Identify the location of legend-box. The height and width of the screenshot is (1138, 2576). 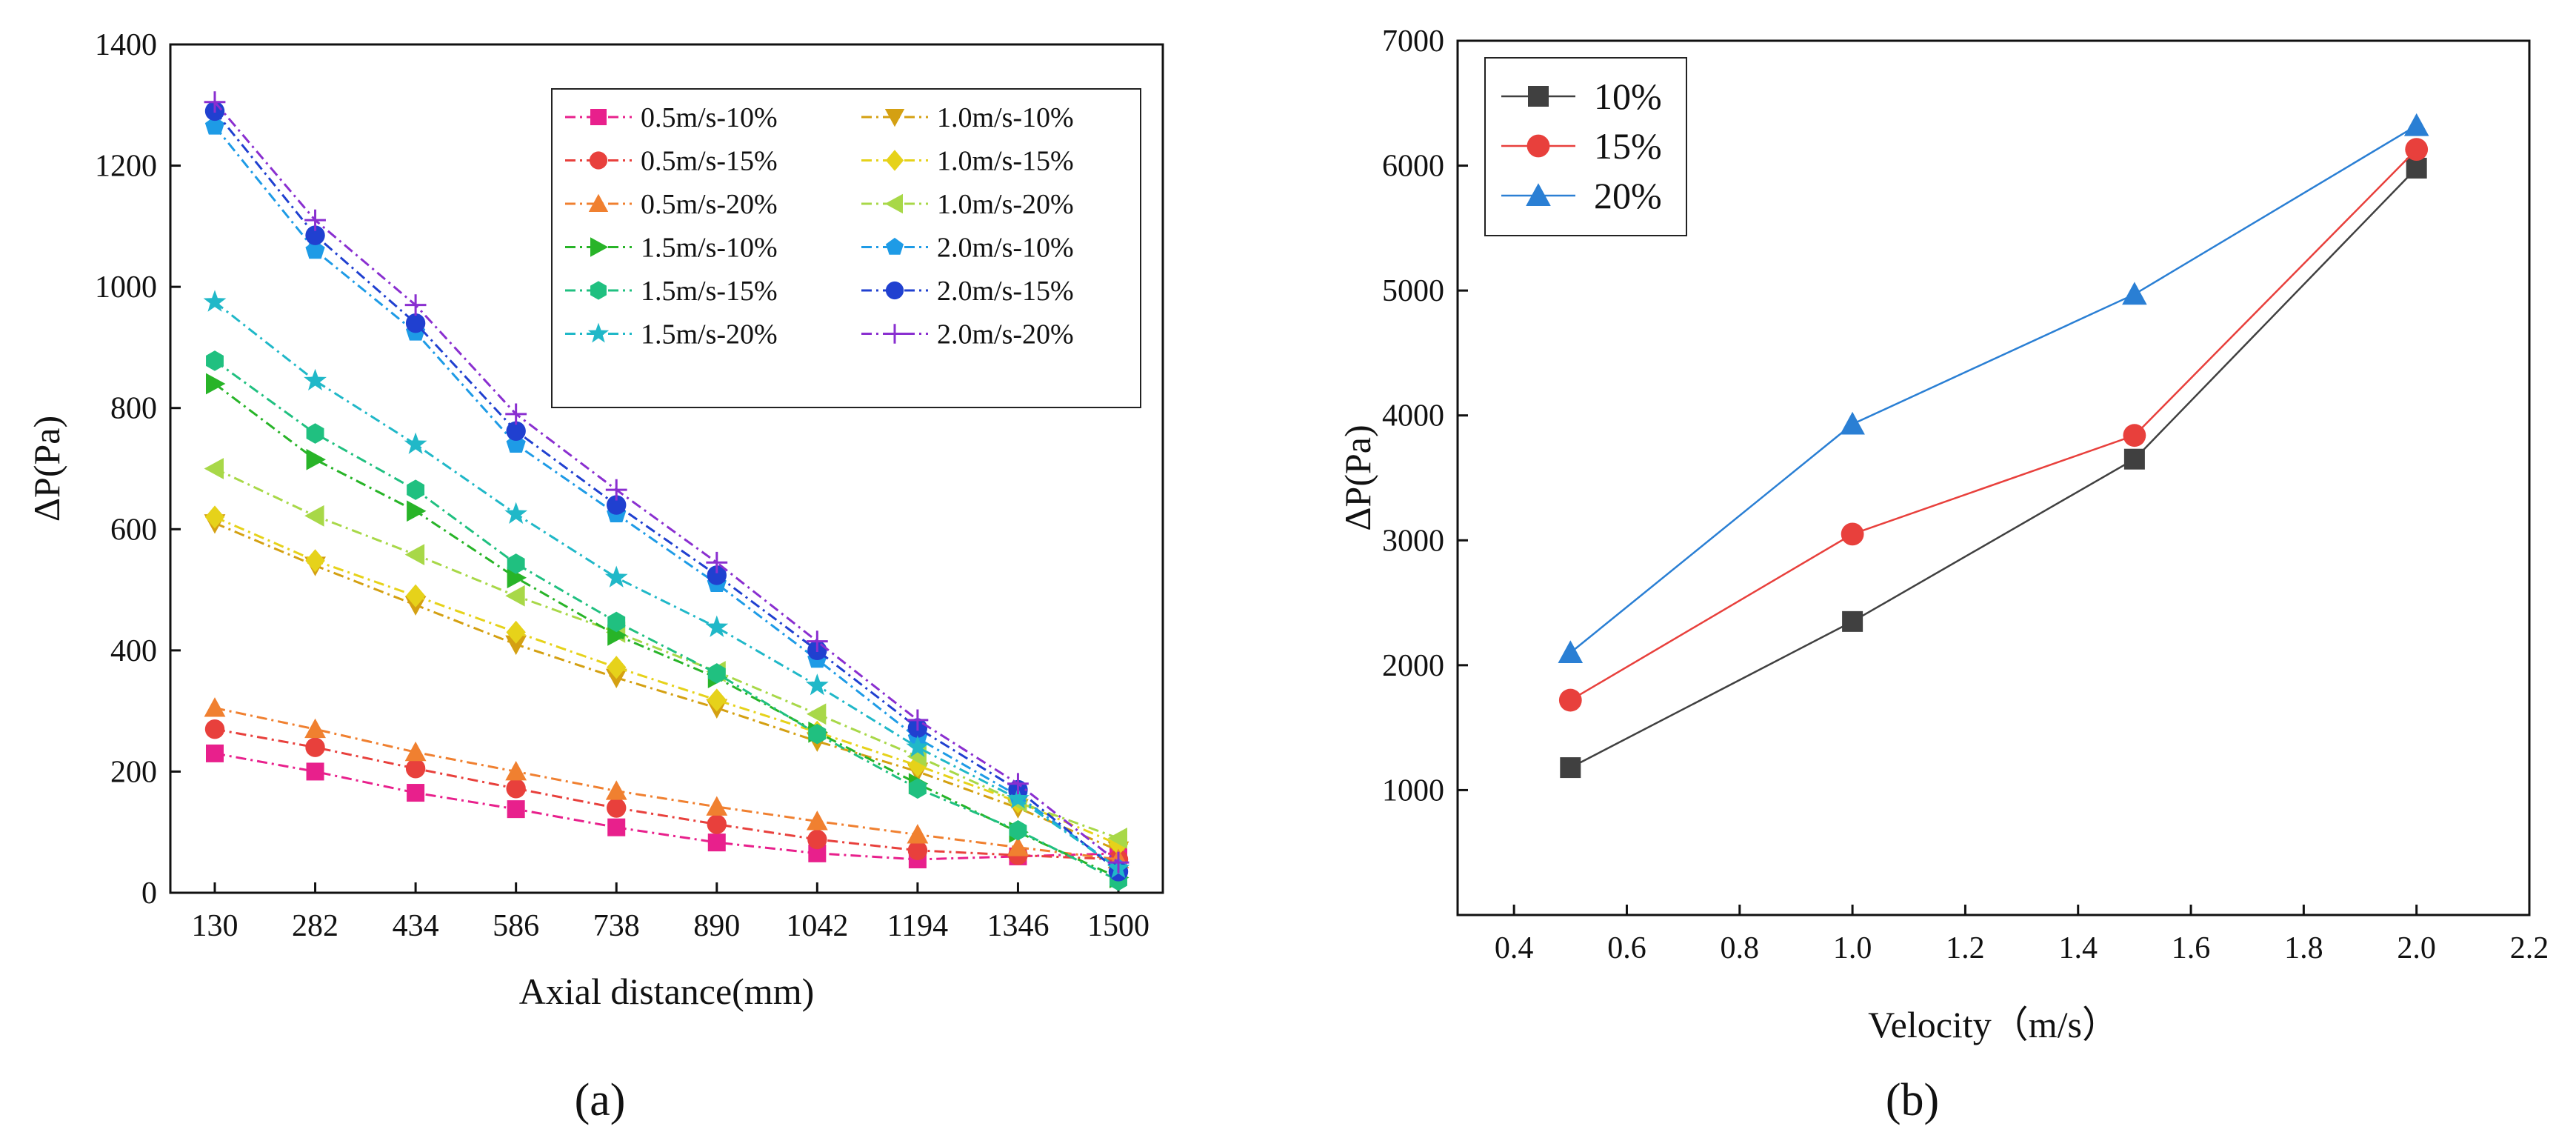
(846, 248).